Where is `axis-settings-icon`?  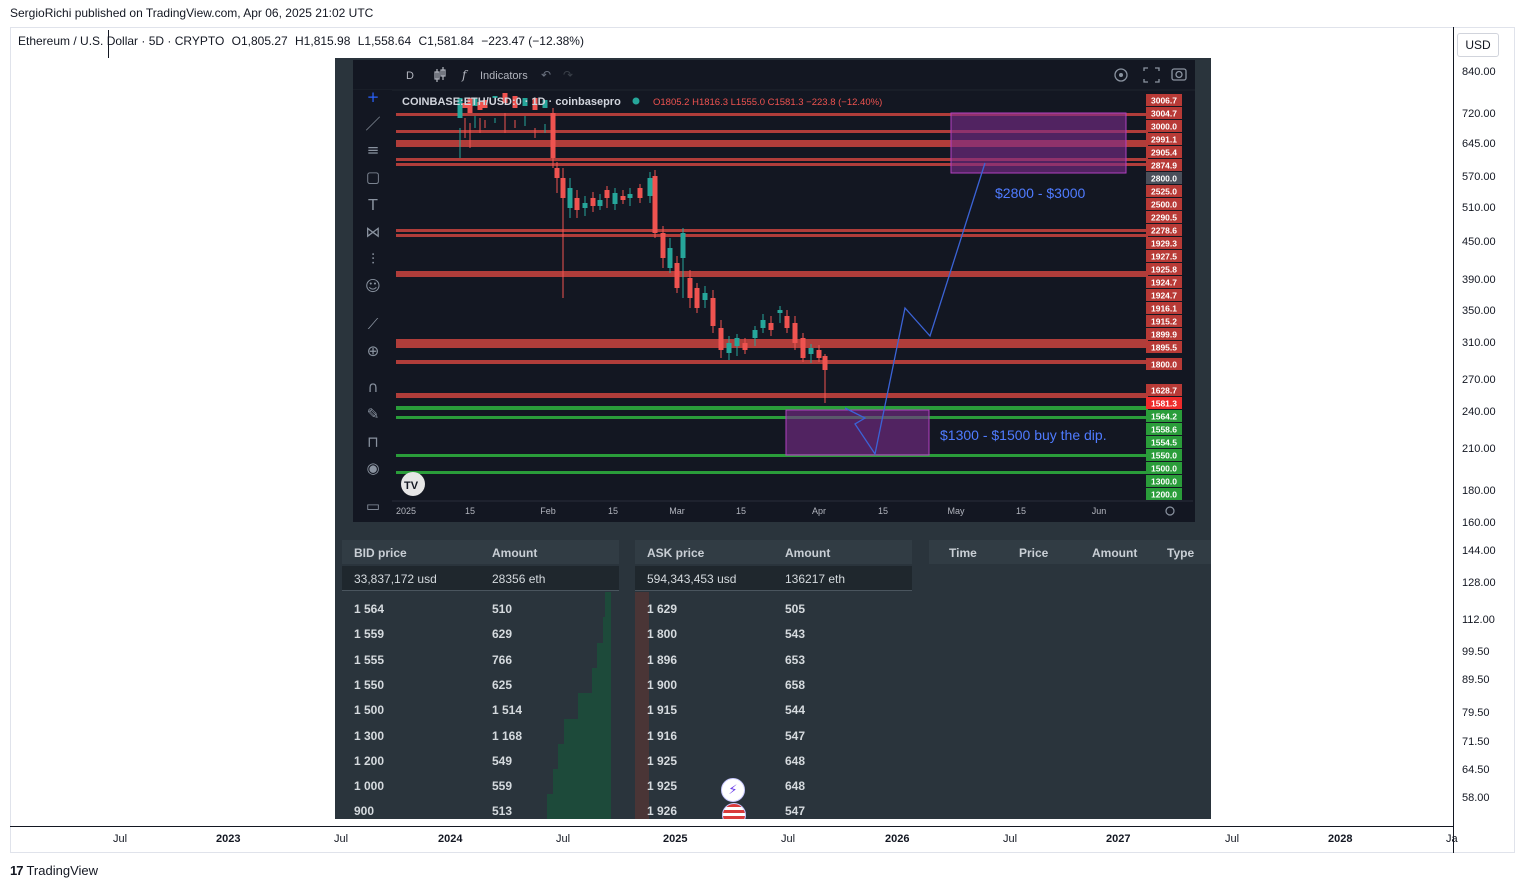 axis-settings-icon is located at coordinates (1170, 511).